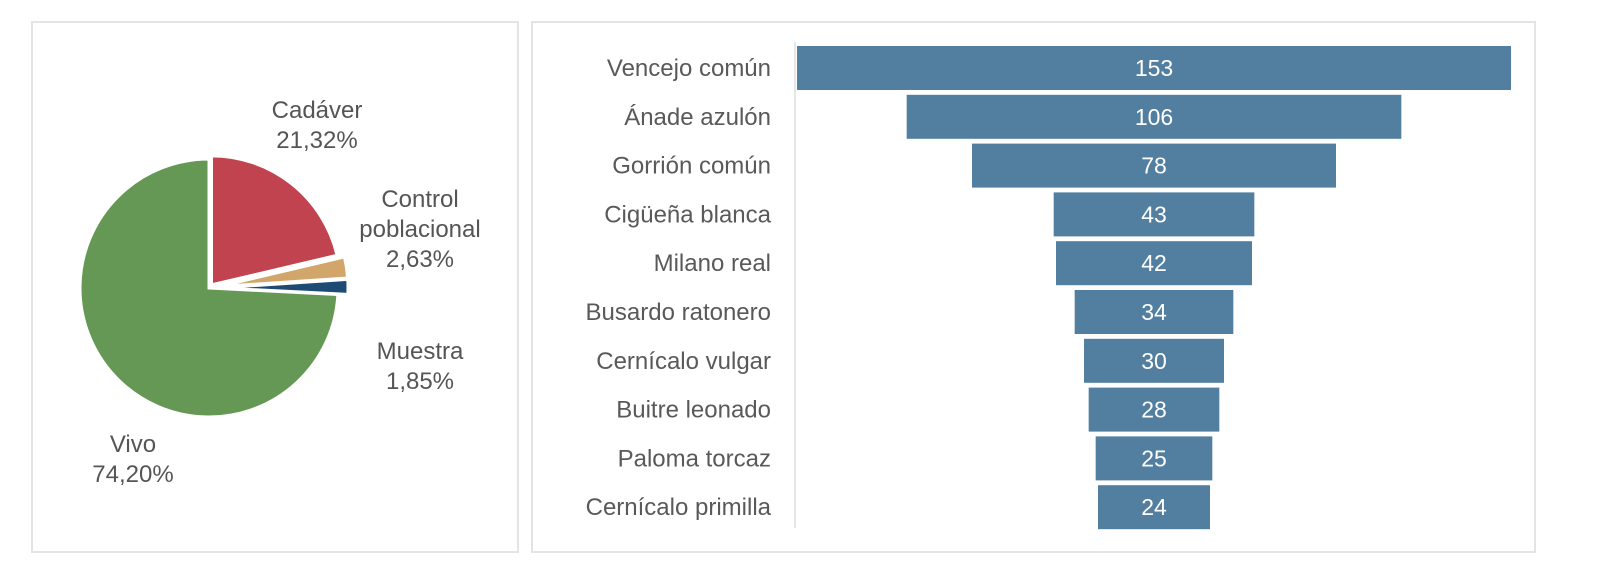 The width and height of the screenshot is (1600, 587). I want to click on pie-label-name: Cadáver, so click(317, 110).